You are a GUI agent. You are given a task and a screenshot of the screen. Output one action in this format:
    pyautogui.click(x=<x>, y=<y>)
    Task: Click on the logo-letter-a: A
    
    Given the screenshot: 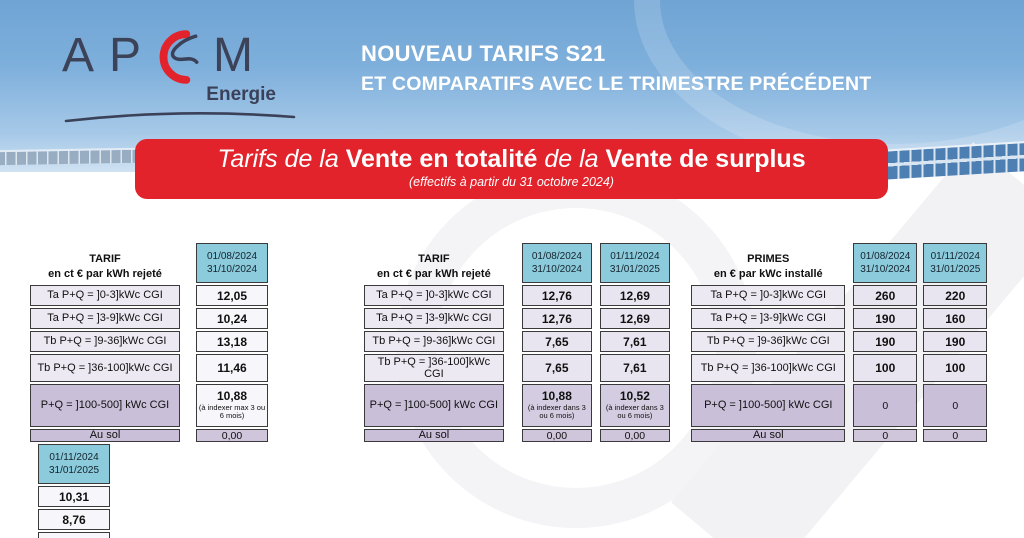 What is the action you would take?
    pyautogui.click(x=78, y=55)
    